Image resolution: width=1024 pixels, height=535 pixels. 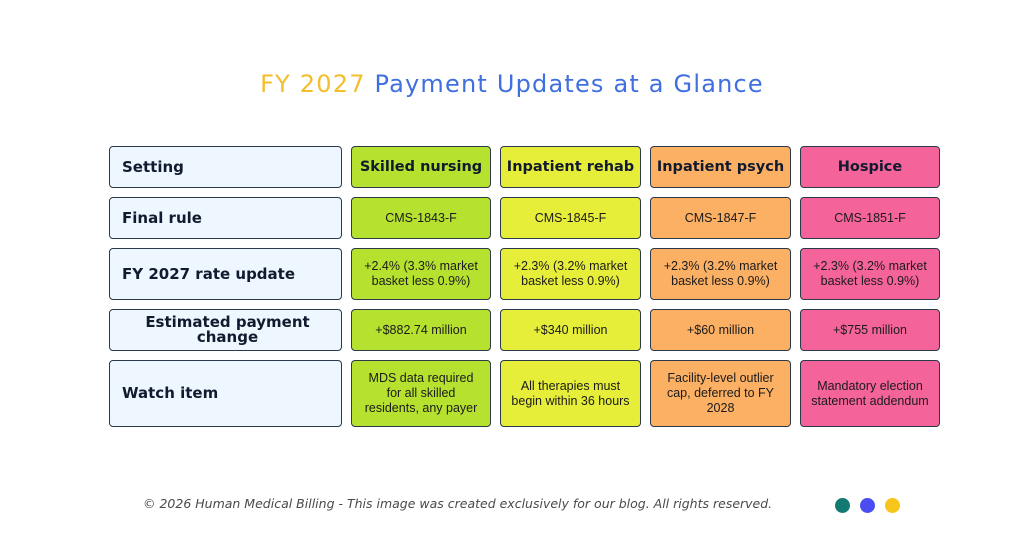 What do you see at coordinates (421, 330) in the screenshot?
I see `payment-change-skilled-nursing: +$882.74 million` at bounding box center [421, 330].